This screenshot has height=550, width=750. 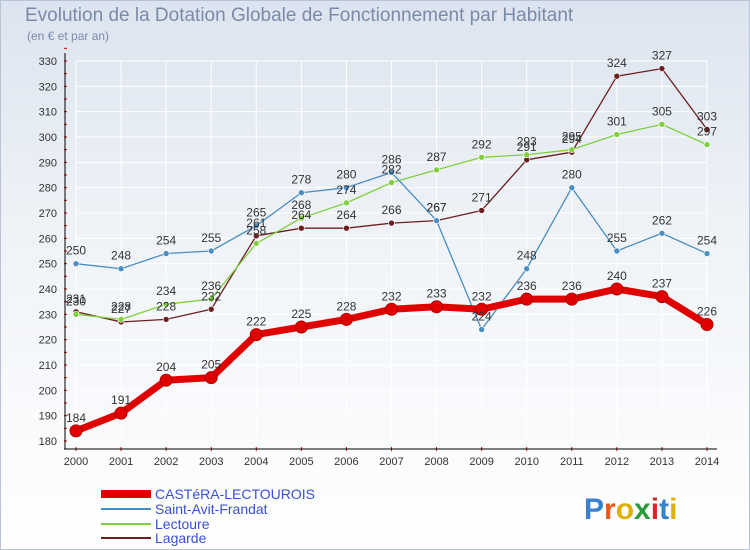 I want to click on data-label: 184, so click(x=76, y=418).